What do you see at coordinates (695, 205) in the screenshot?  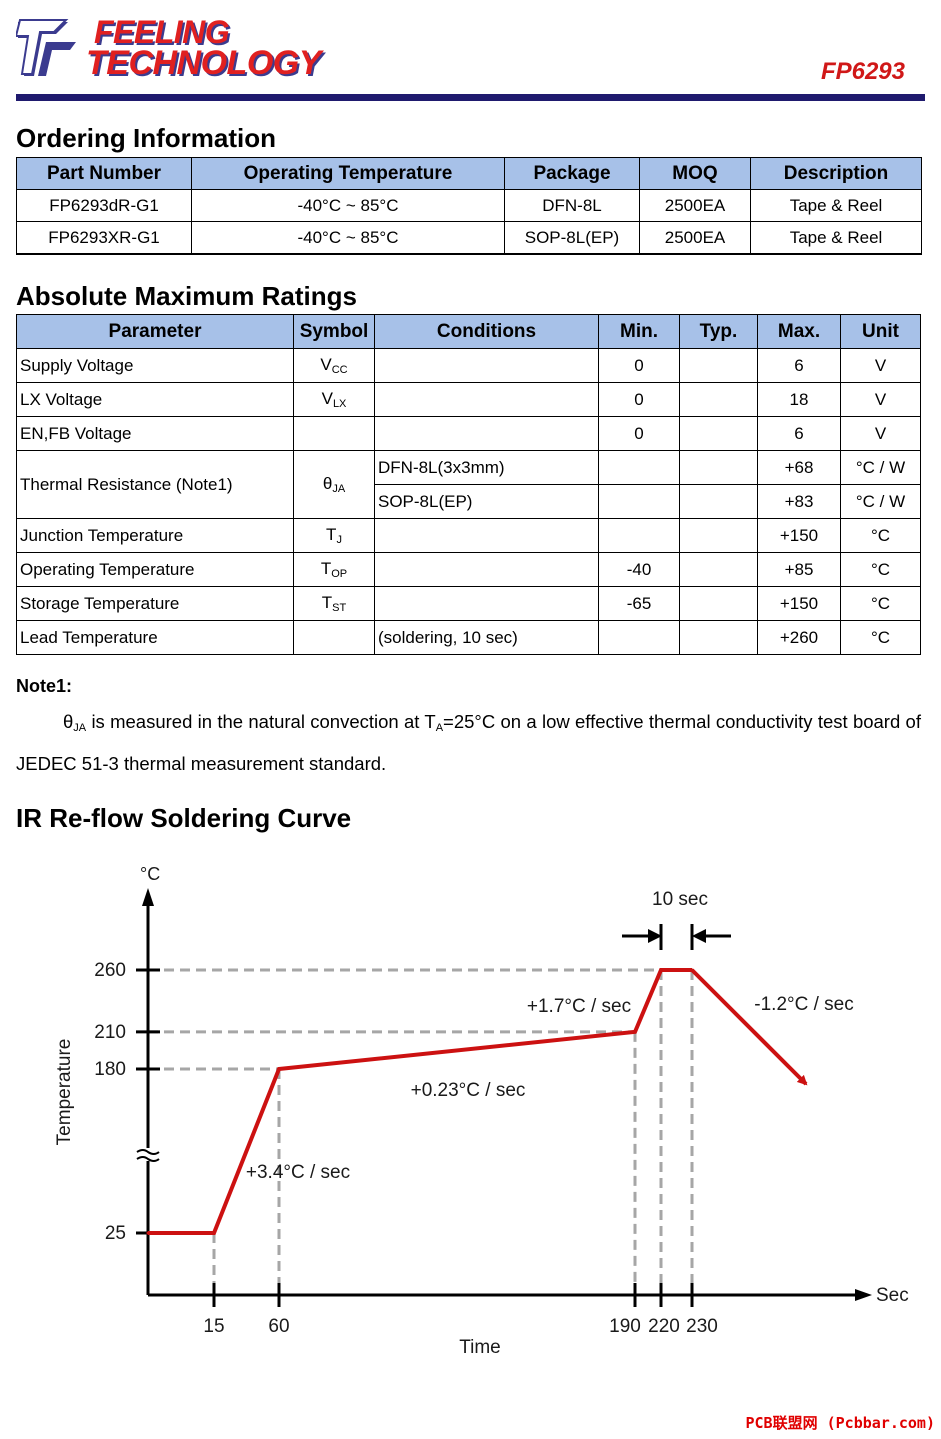 I see `cell-moq: 2500EA` at bounding box center [695, 205].